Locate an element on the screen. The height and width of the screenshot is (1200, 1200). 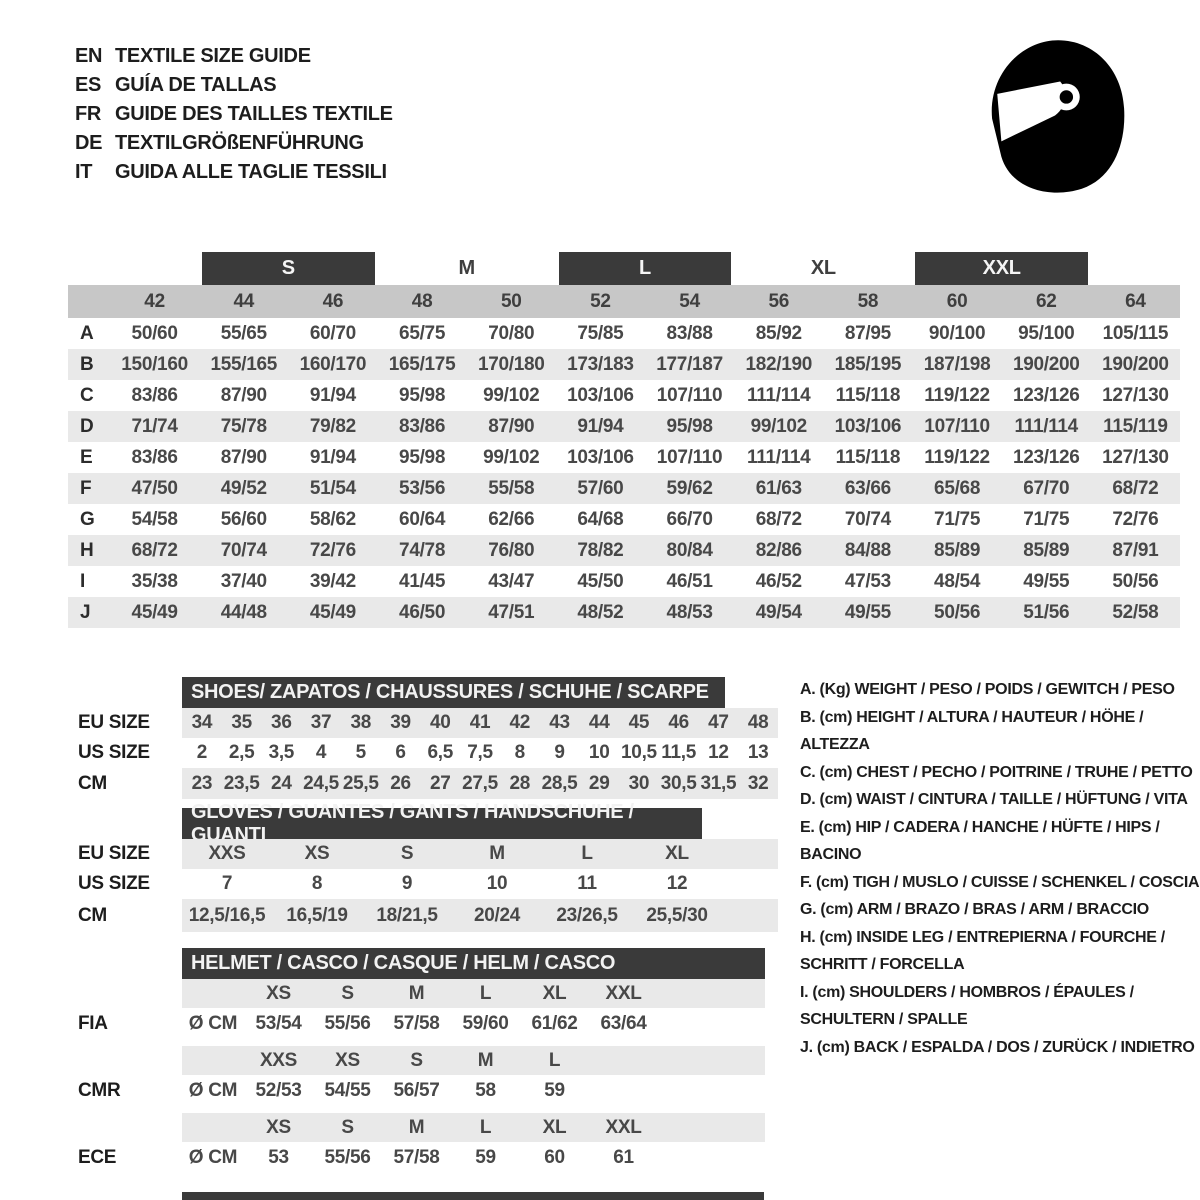
size-label-l: L is located at coordinates (645, 268).